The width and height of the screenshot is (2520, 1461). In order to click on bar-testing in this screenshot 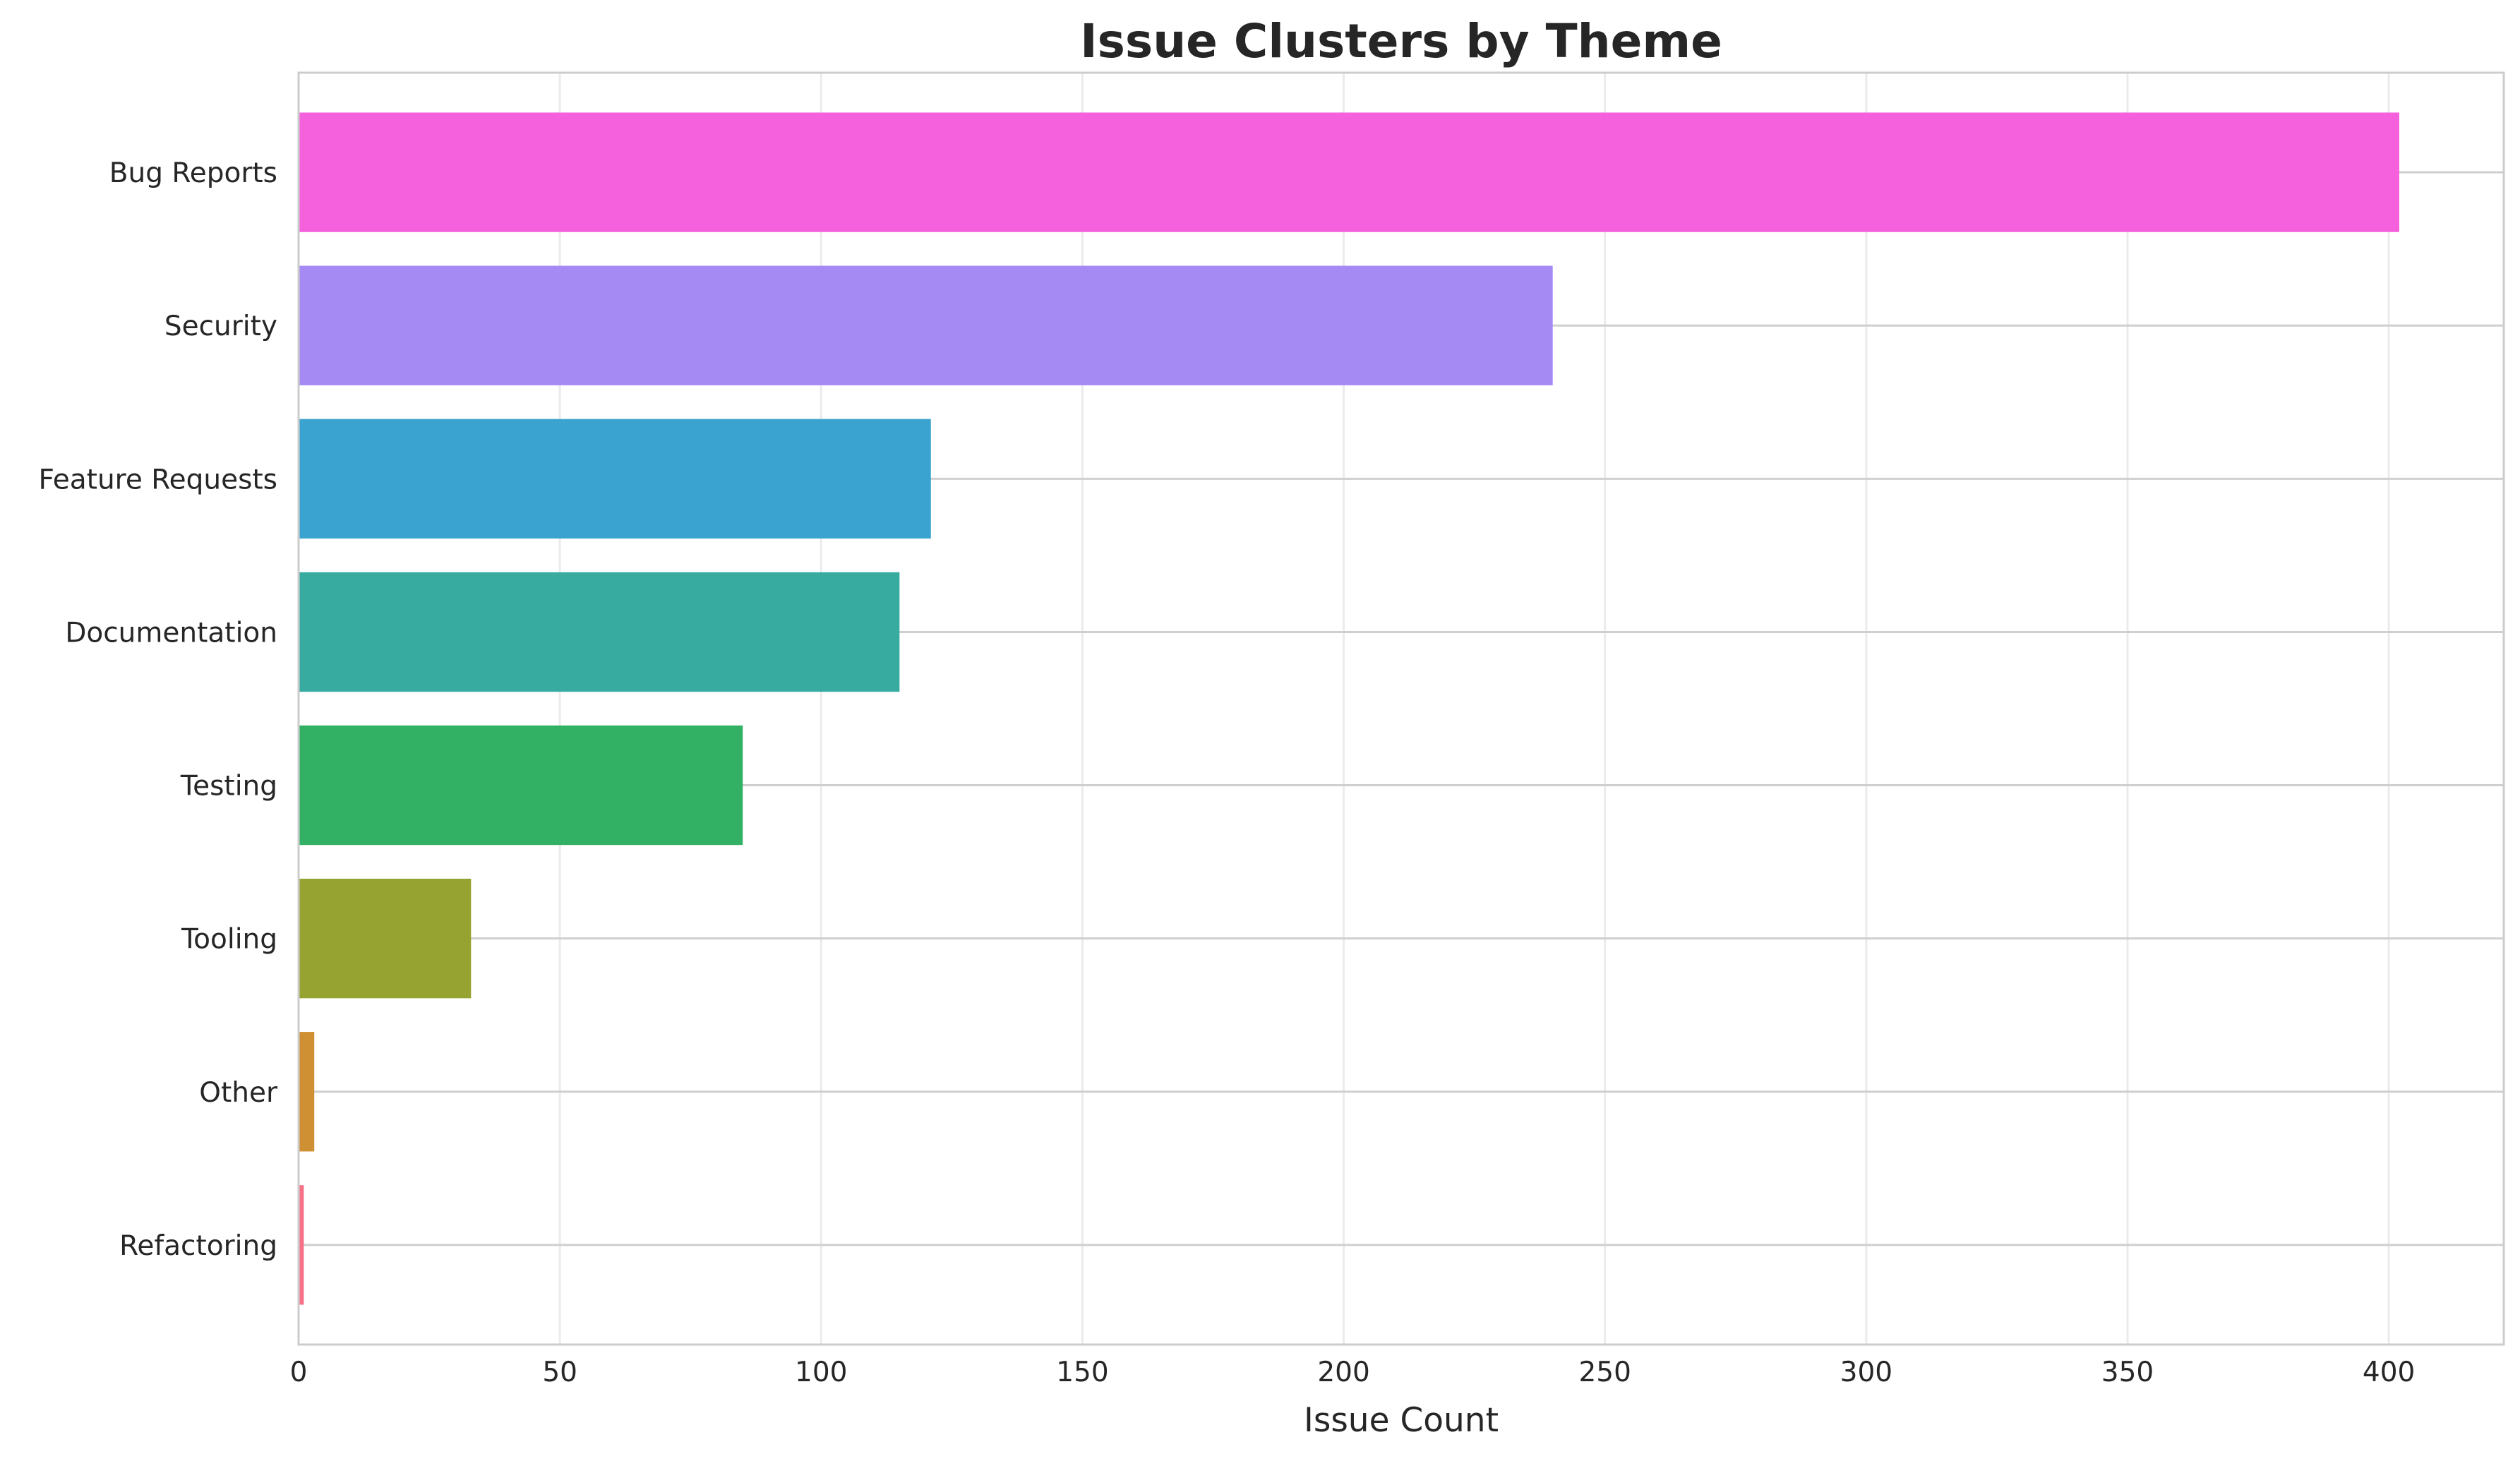, I will do `click(521, 785)`.